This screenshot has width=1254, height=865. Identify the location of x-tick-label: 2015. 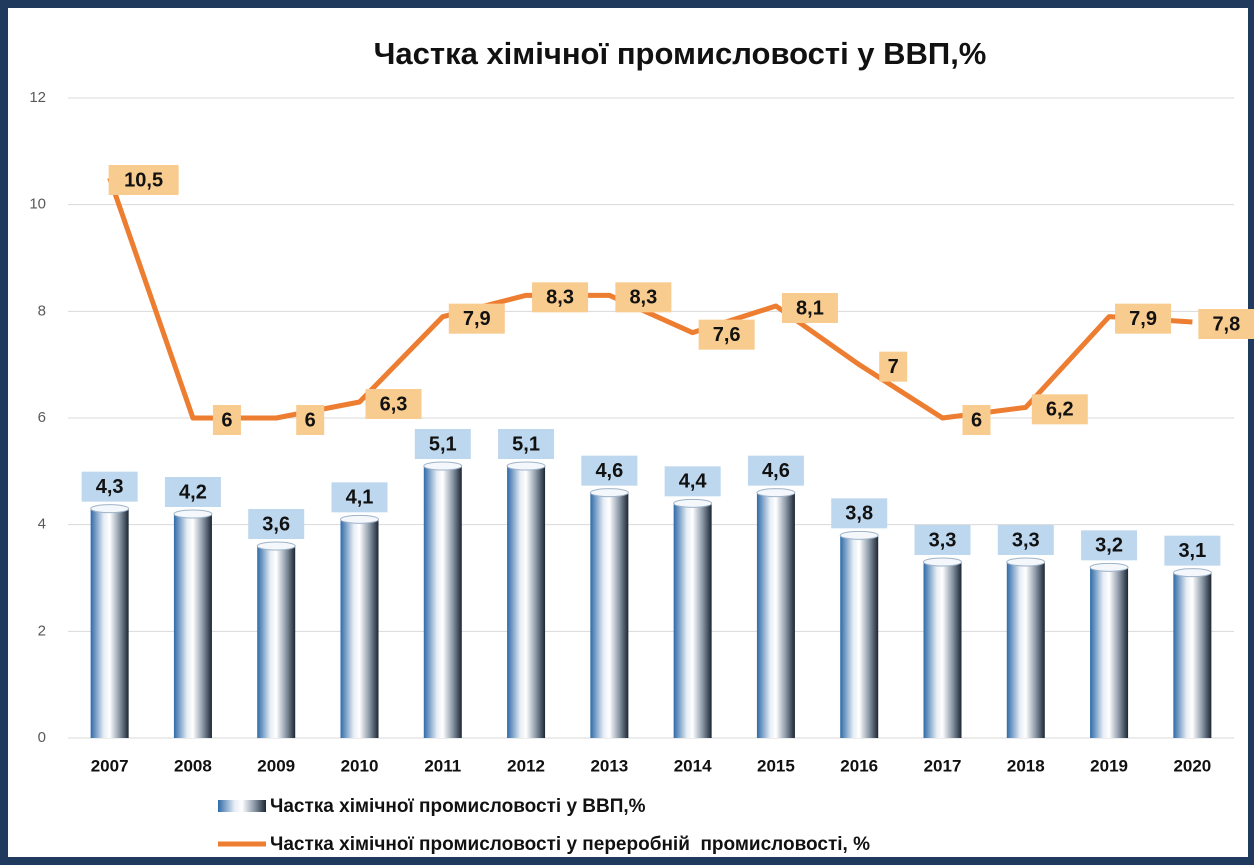
(776, 765).